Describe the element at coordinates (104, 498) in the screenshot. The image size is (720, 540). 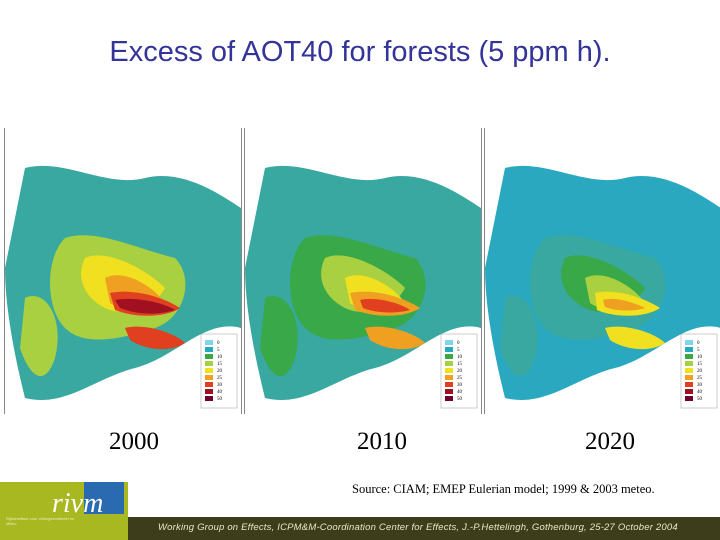
I see `rivm-logo-accent` at that location.